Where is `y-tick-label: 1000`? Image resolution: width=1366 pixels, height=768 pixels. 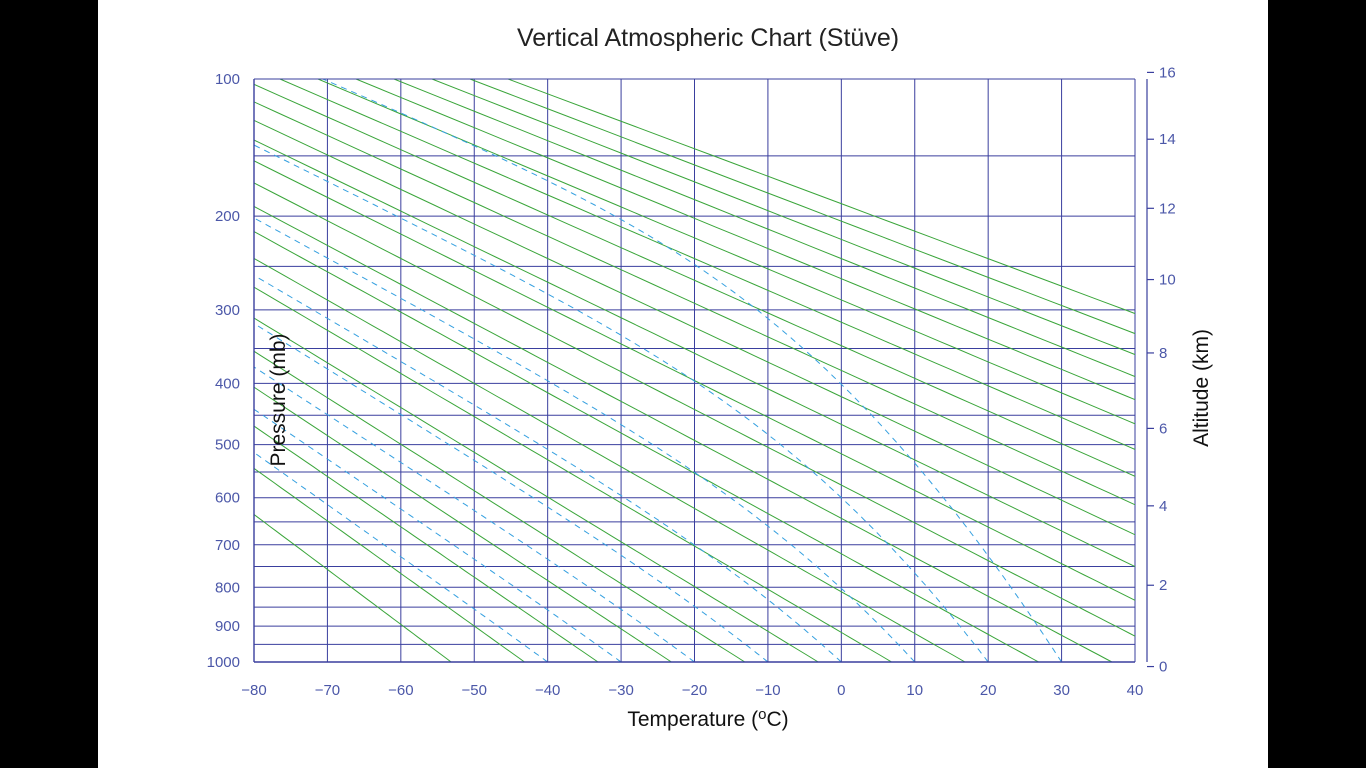 y-tick-label: 1000 is located at coordinates (223, 662).